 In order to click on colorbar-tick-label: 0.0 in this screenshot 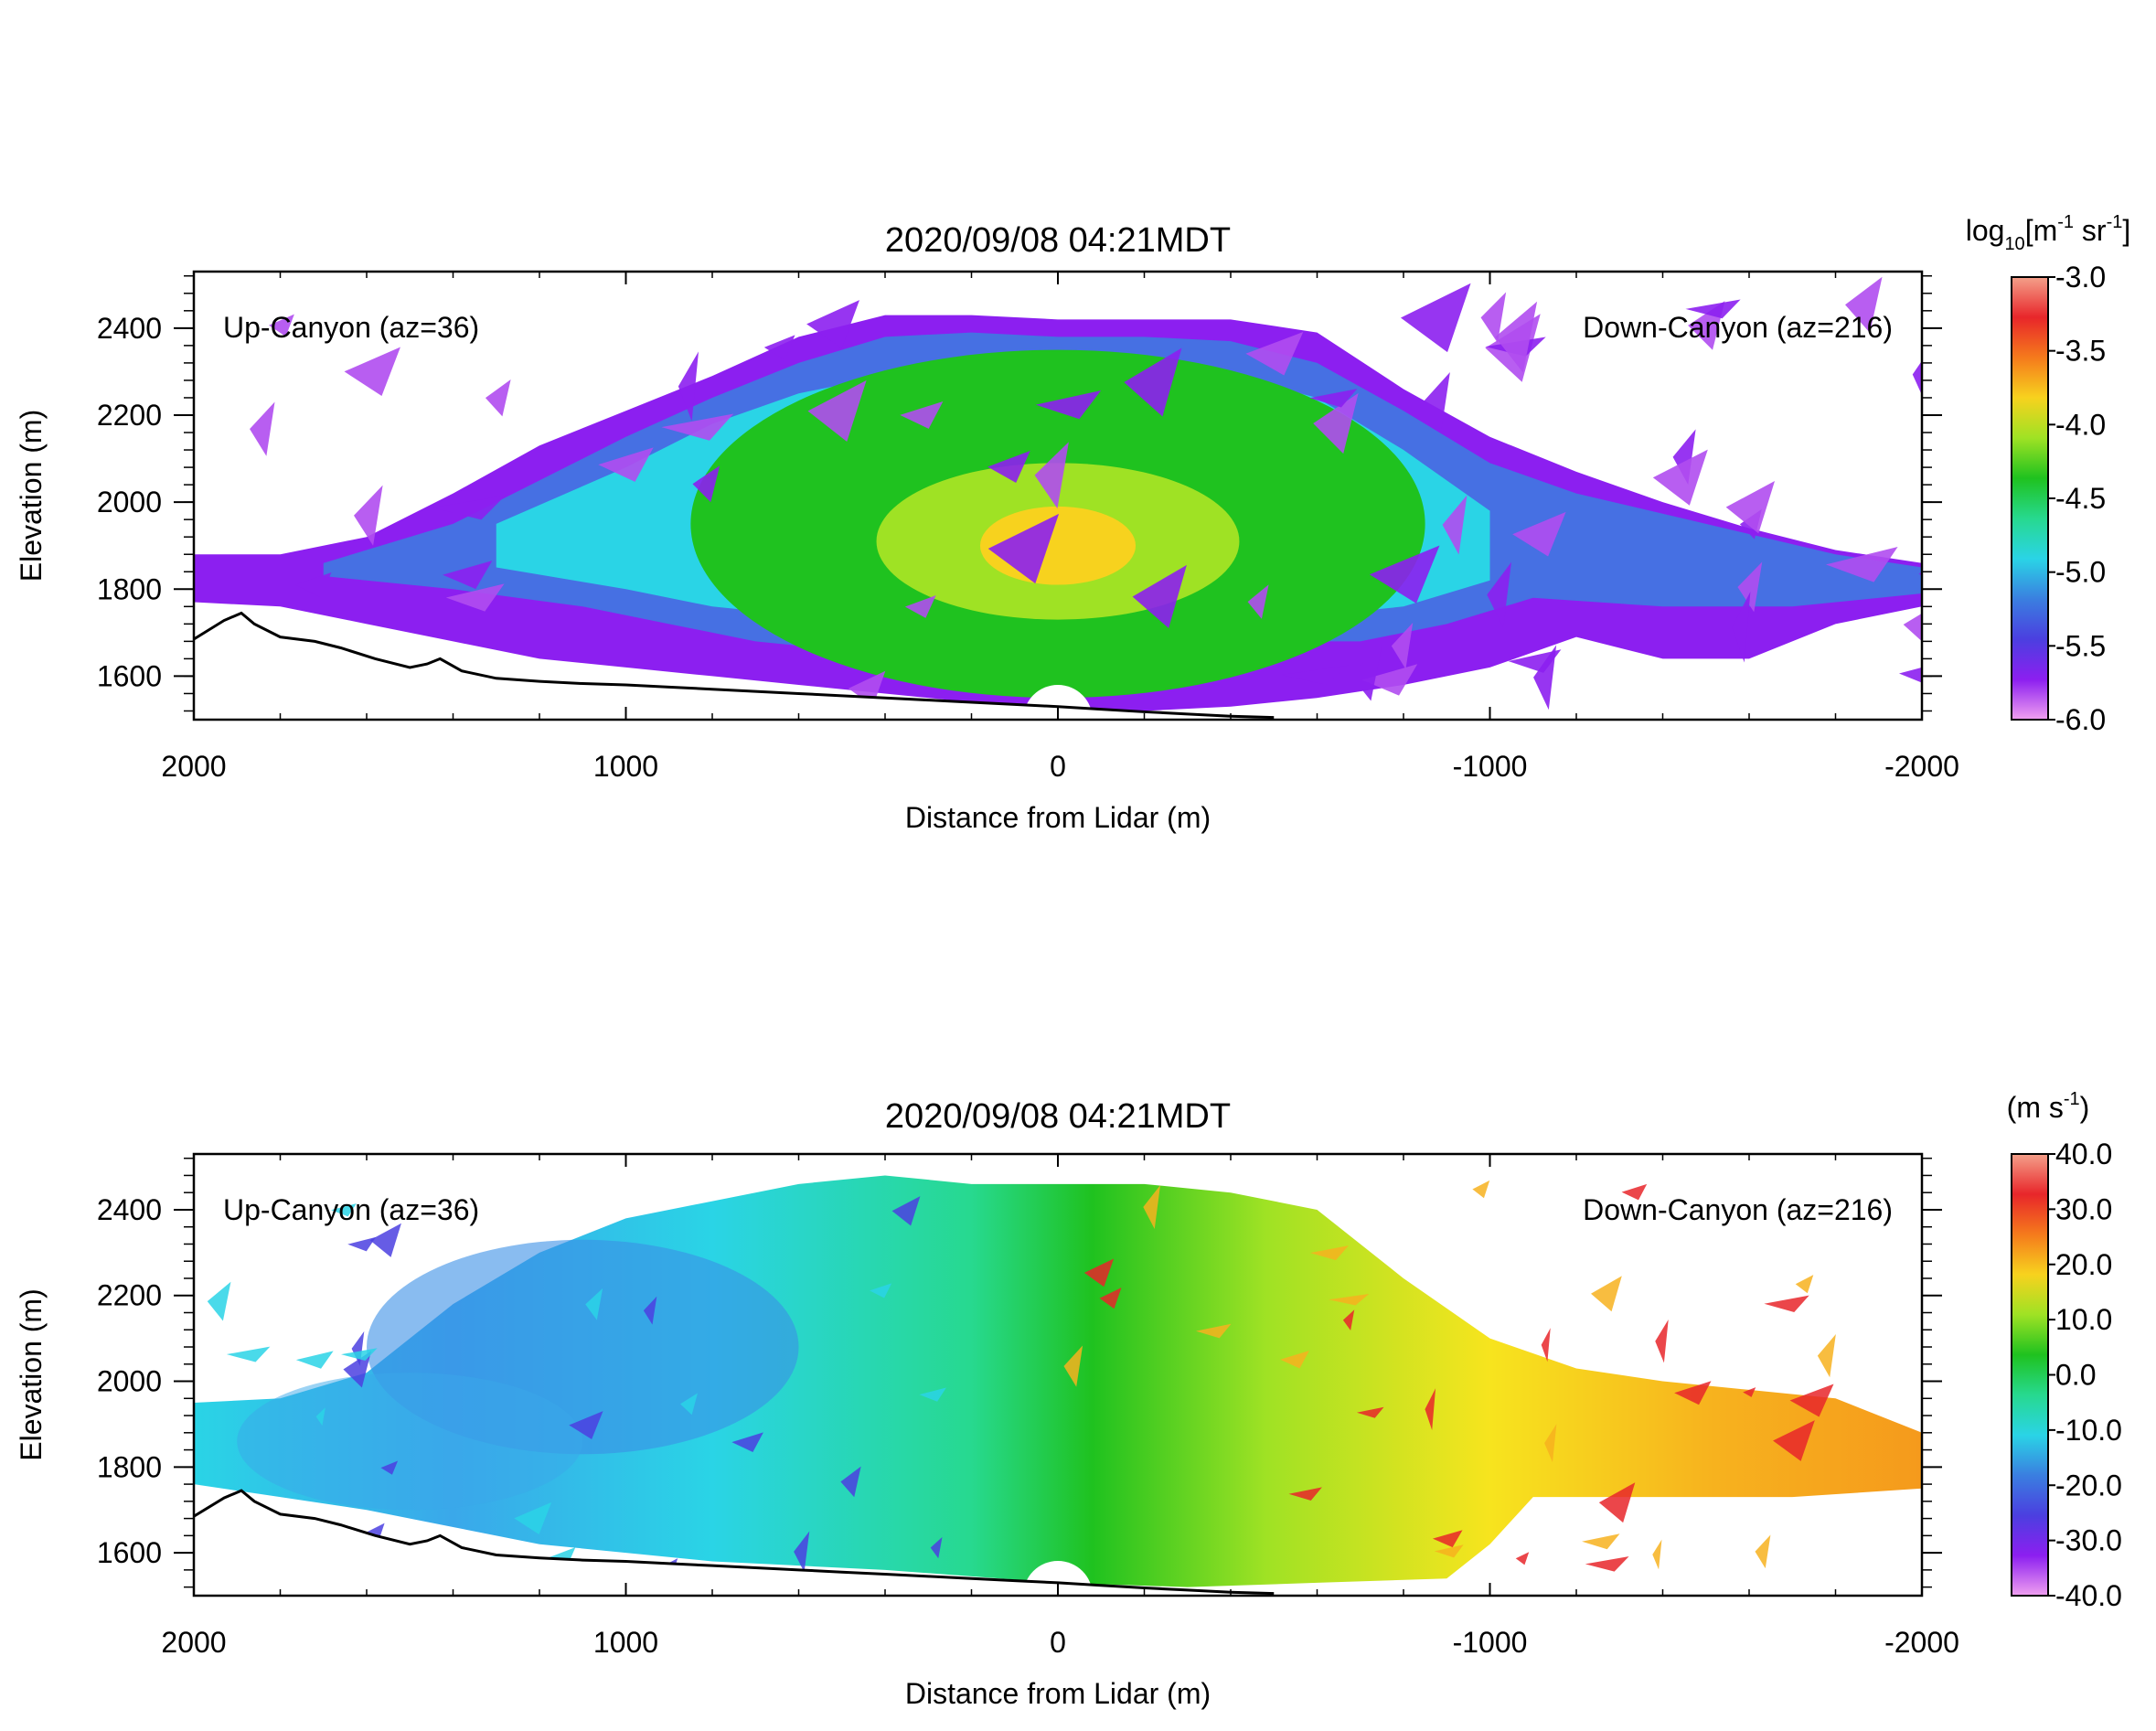, I will do `click(2075, 1376)`.